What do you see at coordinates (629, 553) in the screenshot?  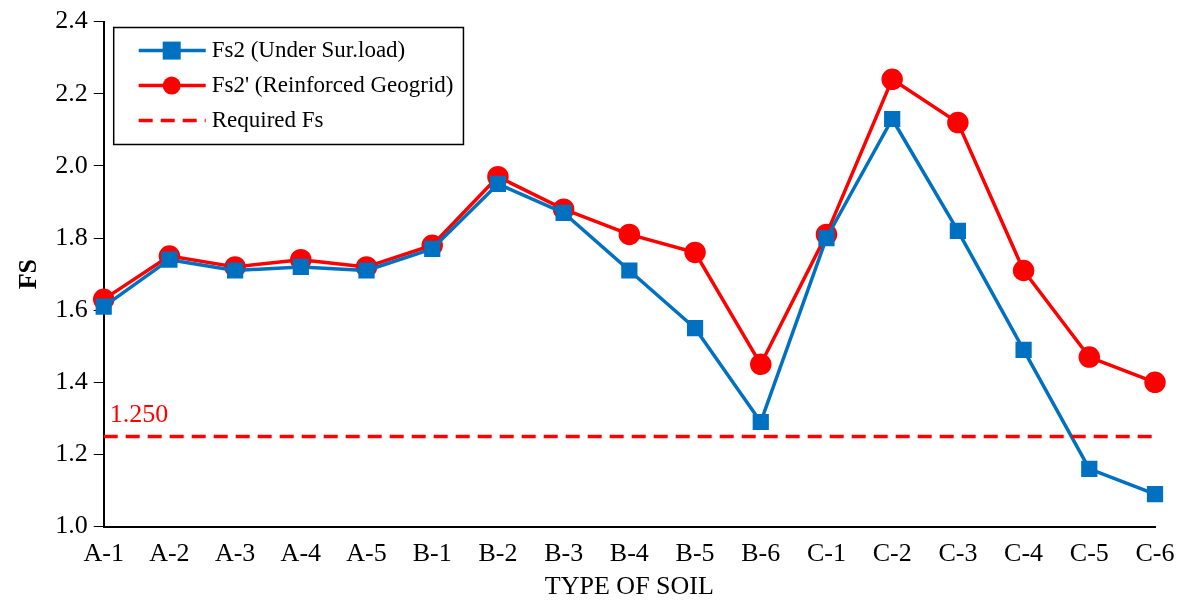 I see `x-tick-label: B-4` at bounding box center [629, 553].